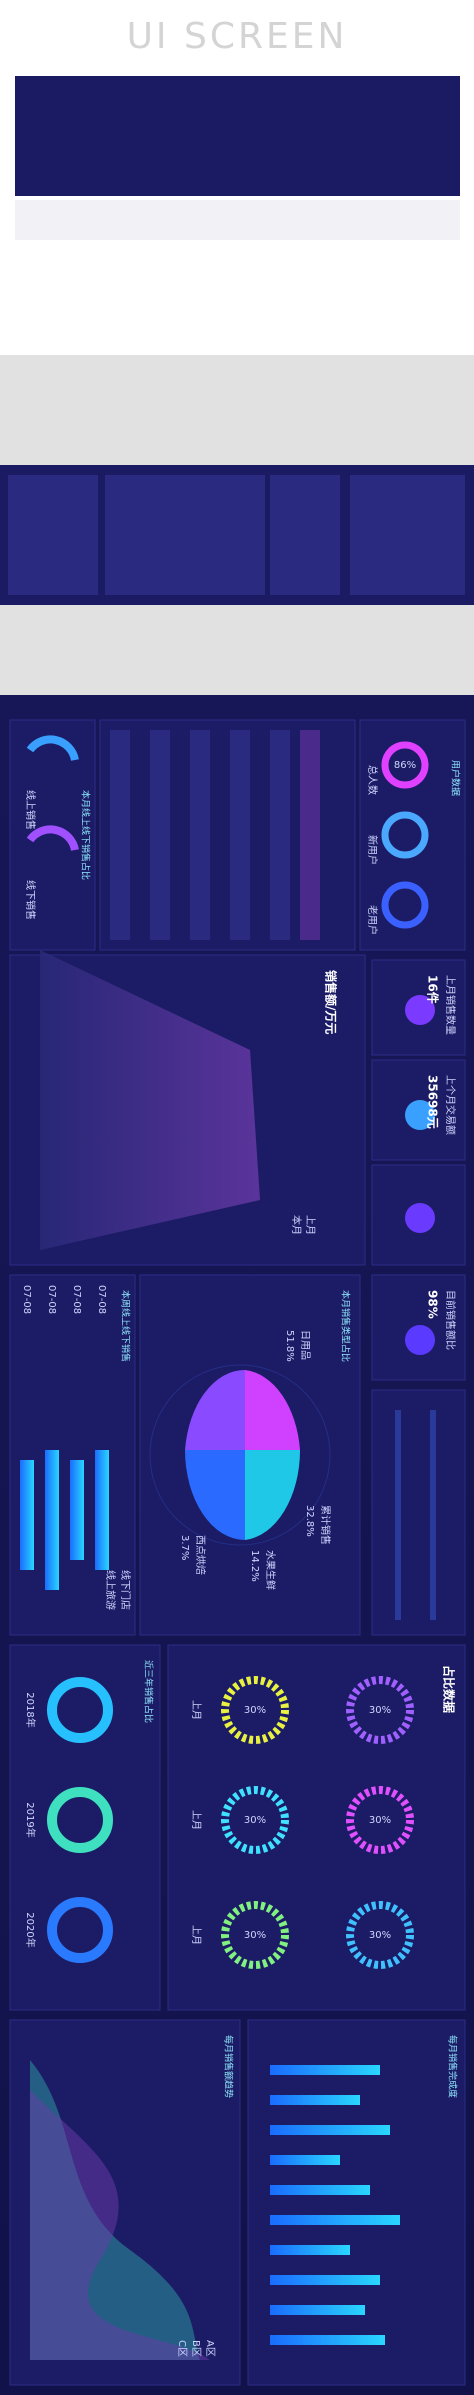 The width and height of the screenshot is (474, 2395). Describe the element at coordinates (296, 1225) in the screenshot. I see `legend: 本月` at that location.